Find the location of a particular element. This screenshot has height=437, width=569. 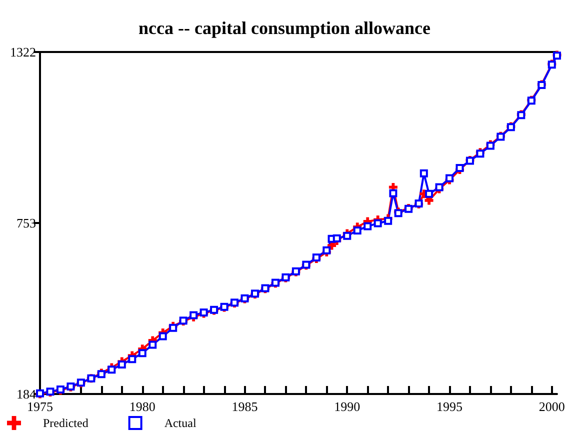

legend-label: Predicted is located at coordinates (65, 423).